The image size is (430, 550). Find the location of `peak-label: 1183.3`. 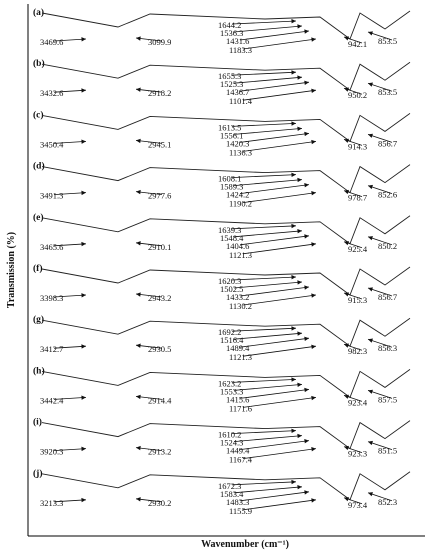

peak-label: 1183.3 is located at coordinates (240, 50).